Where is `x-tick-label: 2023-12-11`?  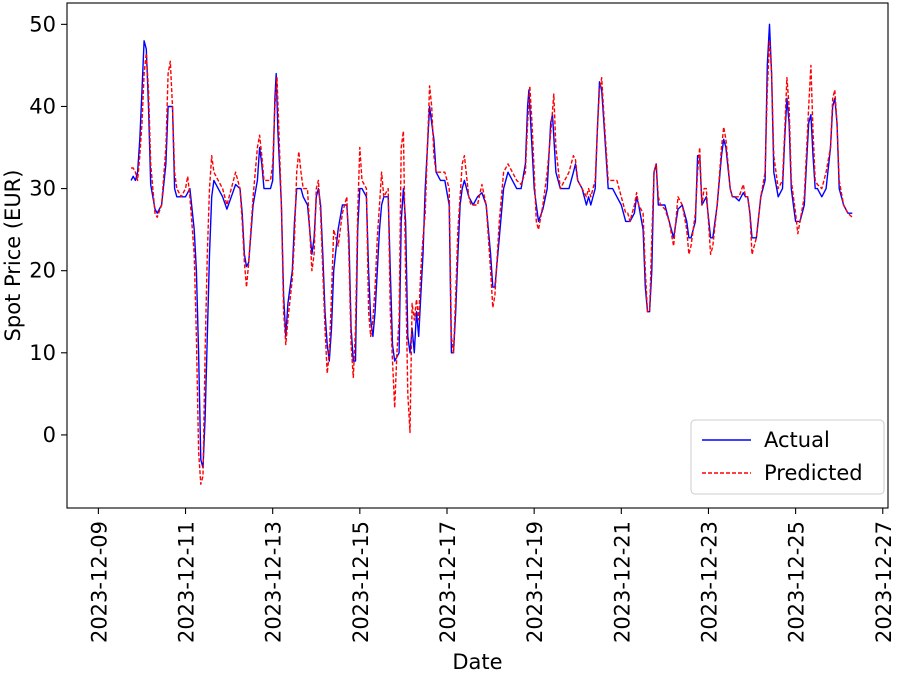 x-tick-label: 2023-12-11 is located at coordinates (187, 582).